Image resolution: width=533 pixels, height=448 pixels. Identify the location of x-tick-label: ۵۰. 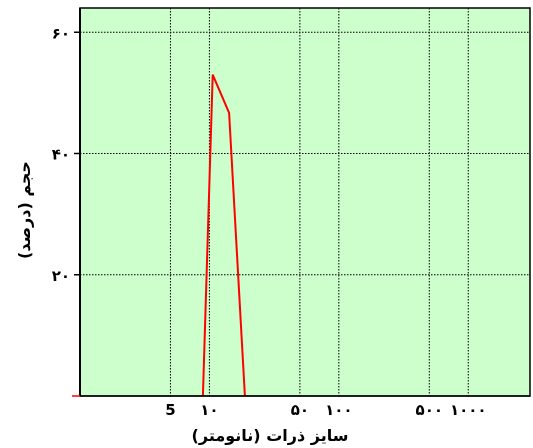
(300, 410).